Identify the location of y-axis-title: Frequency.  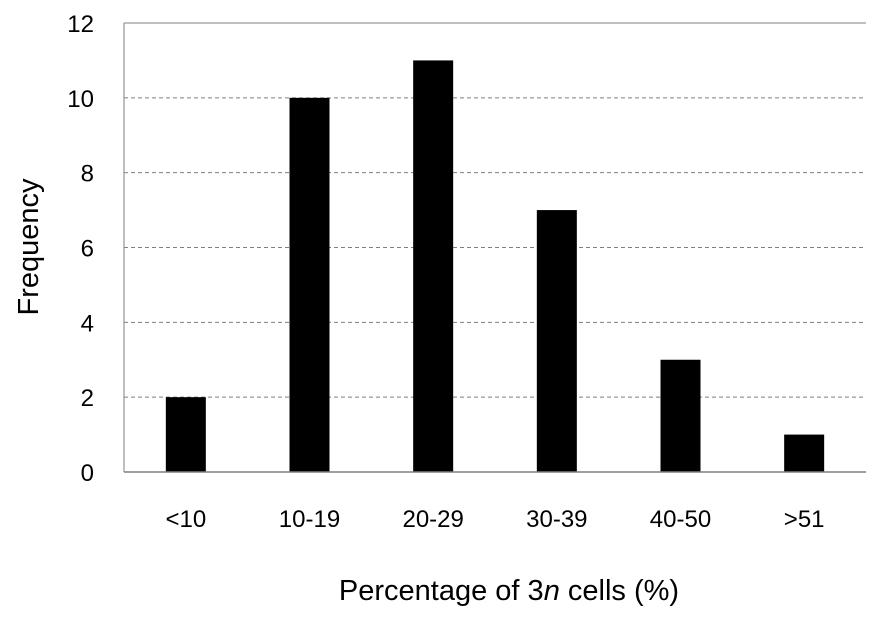
(29, 247).